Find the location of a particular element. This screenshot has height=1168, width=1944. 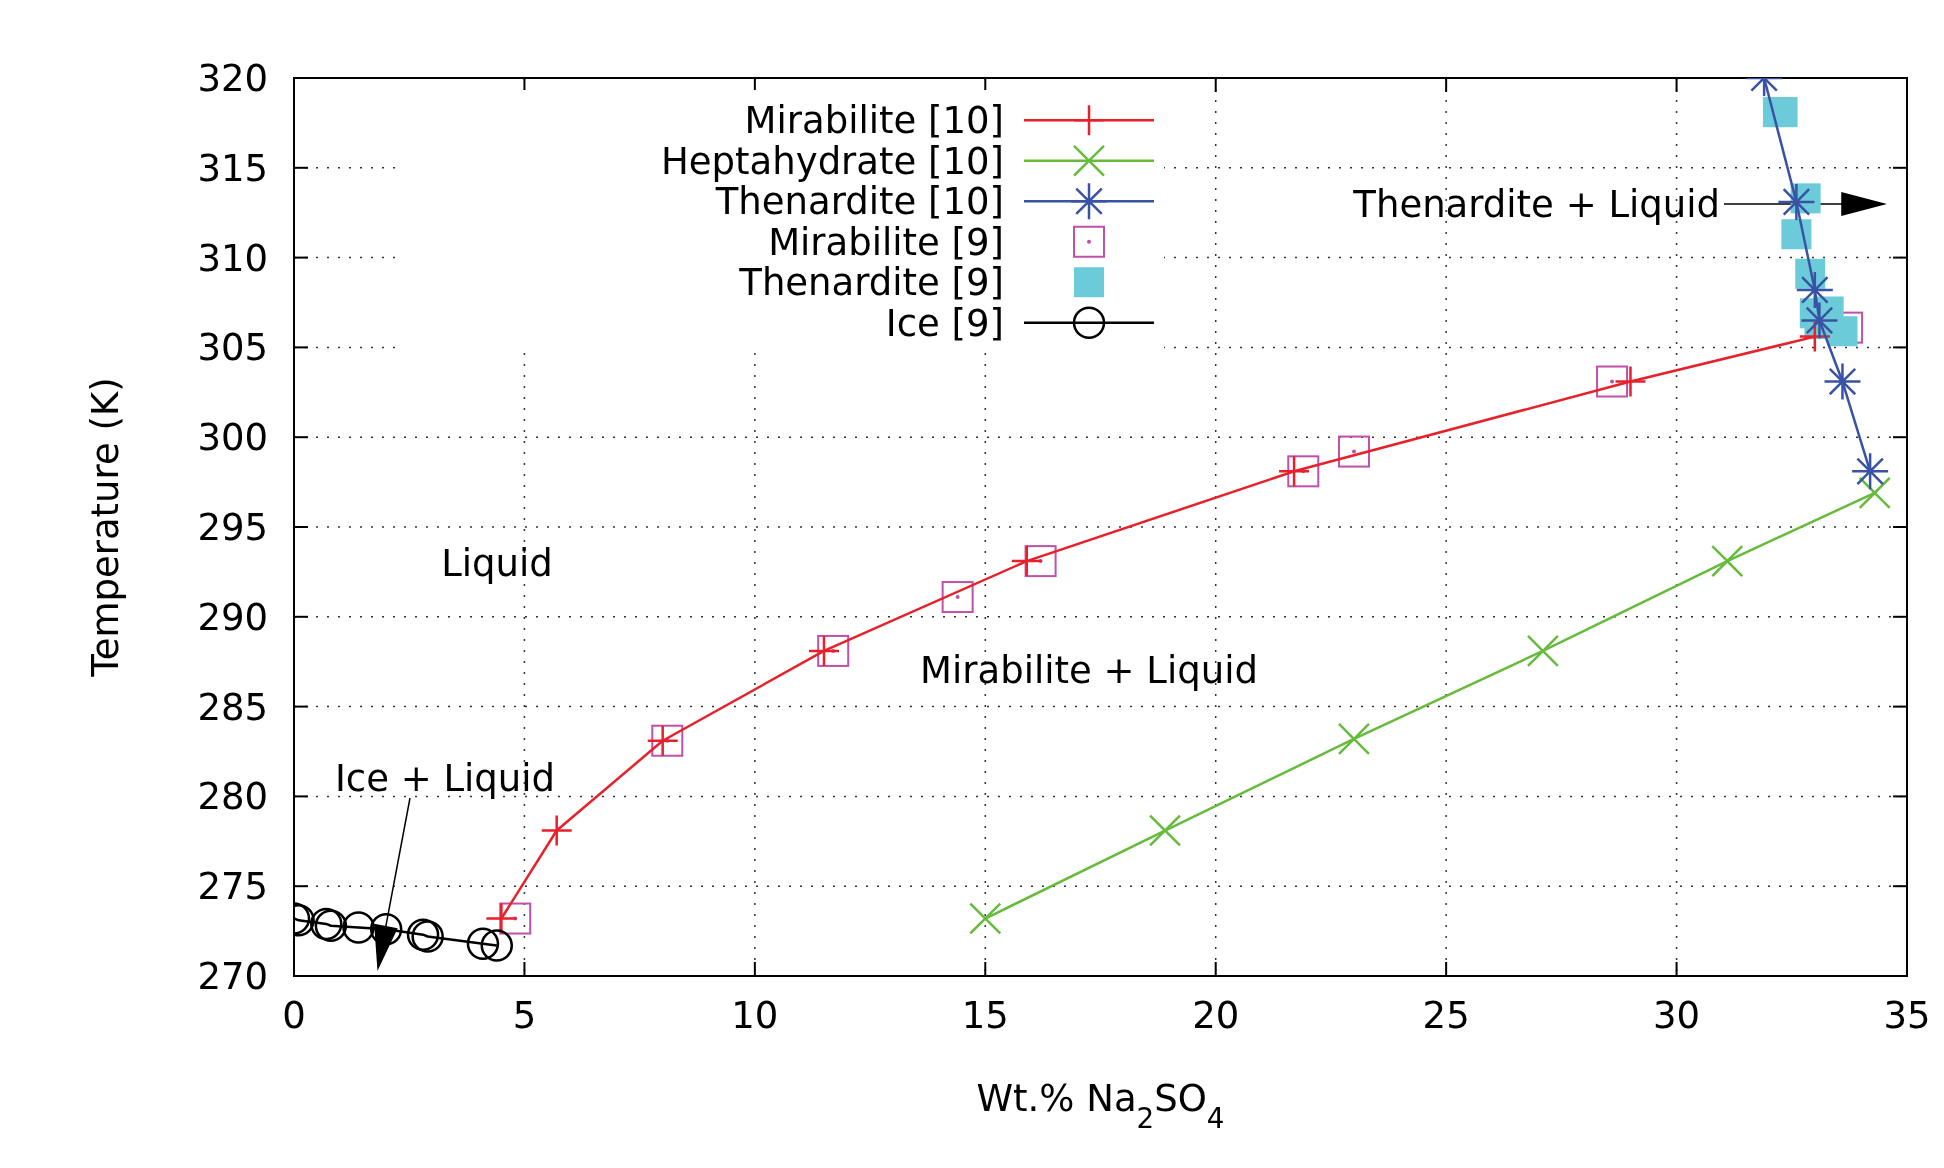

x-tick-label: 20 is located at coordinates (1216, 1015).